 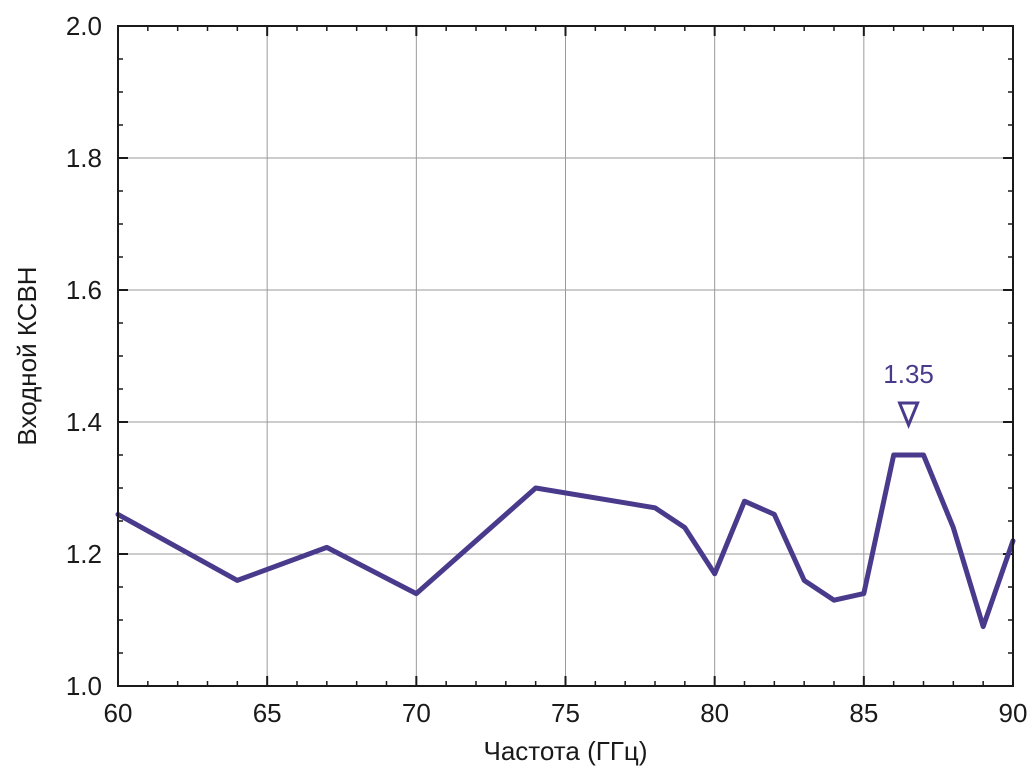 I want to click on x-tick-label: 65, so click(x=267, y=713).